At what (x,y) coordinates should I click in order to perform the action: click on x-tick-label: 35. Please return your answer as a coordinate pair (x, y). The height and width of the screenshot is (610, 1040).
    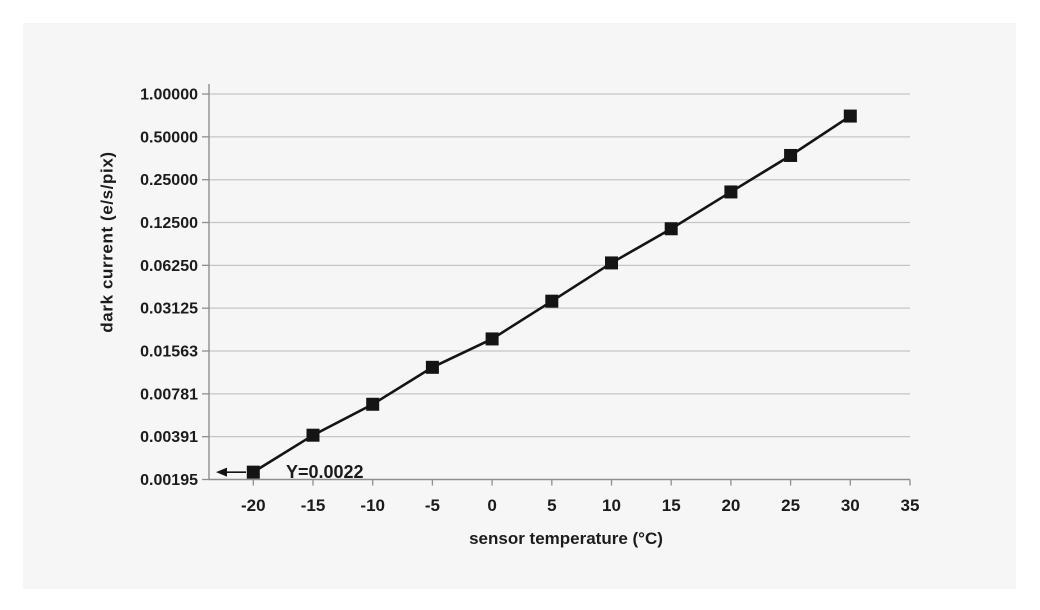
    Looking at the image, I should click on (910, 505).